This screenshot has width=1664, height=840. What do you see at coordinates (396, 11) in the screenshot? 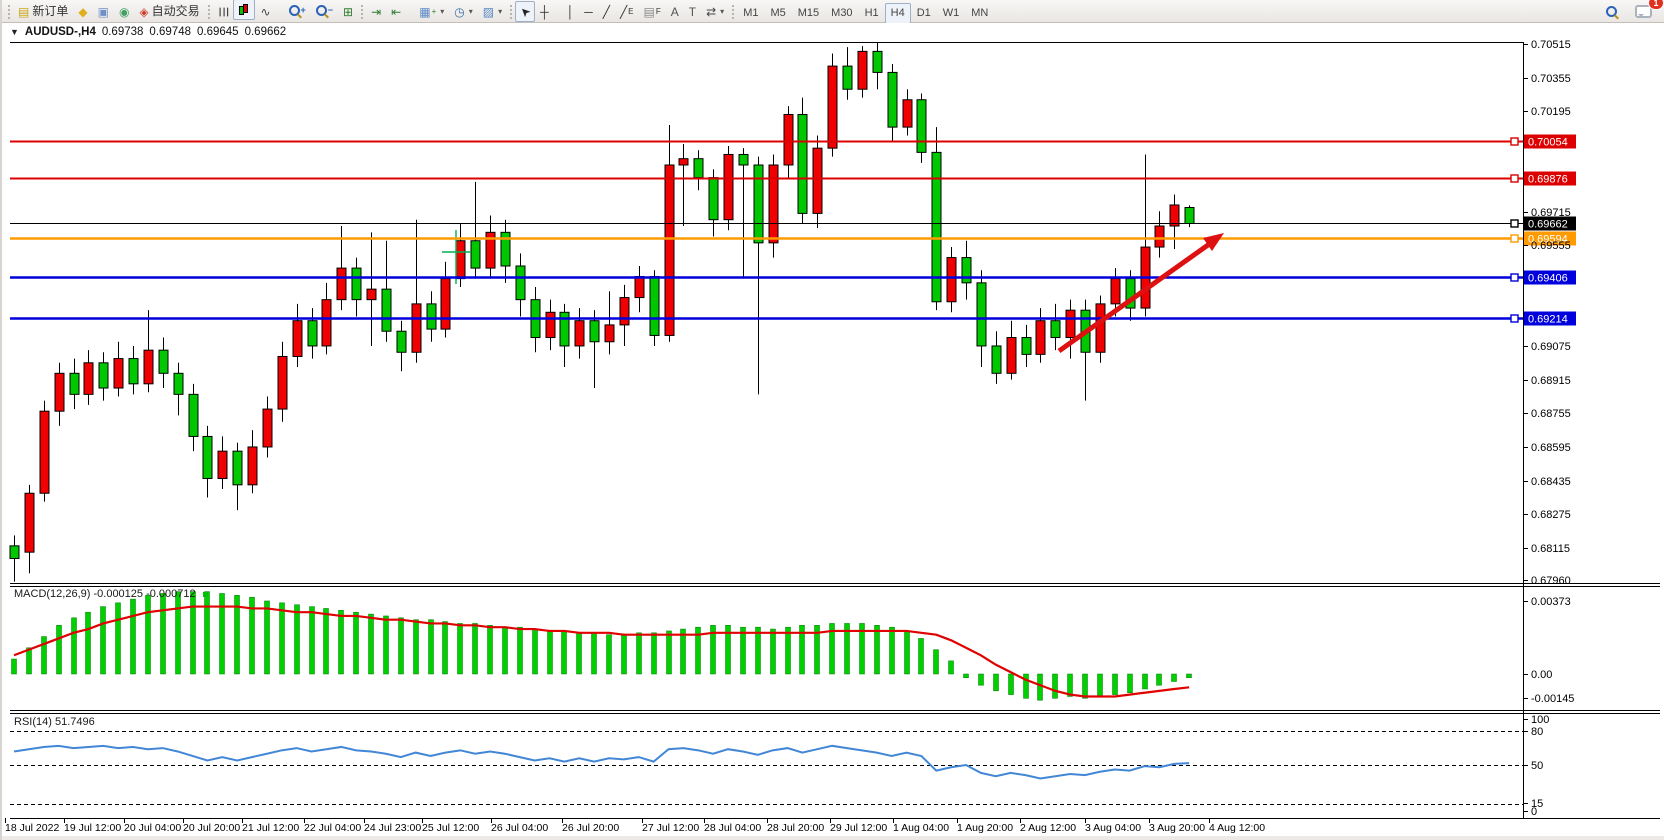
I see `chart-shift-button: ⇤` at bounding box center [396, 11].